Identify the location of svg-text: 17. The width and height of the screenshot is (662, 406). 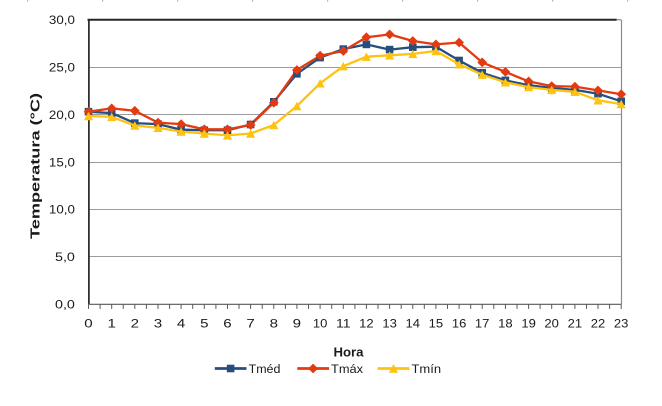
(482, 324).